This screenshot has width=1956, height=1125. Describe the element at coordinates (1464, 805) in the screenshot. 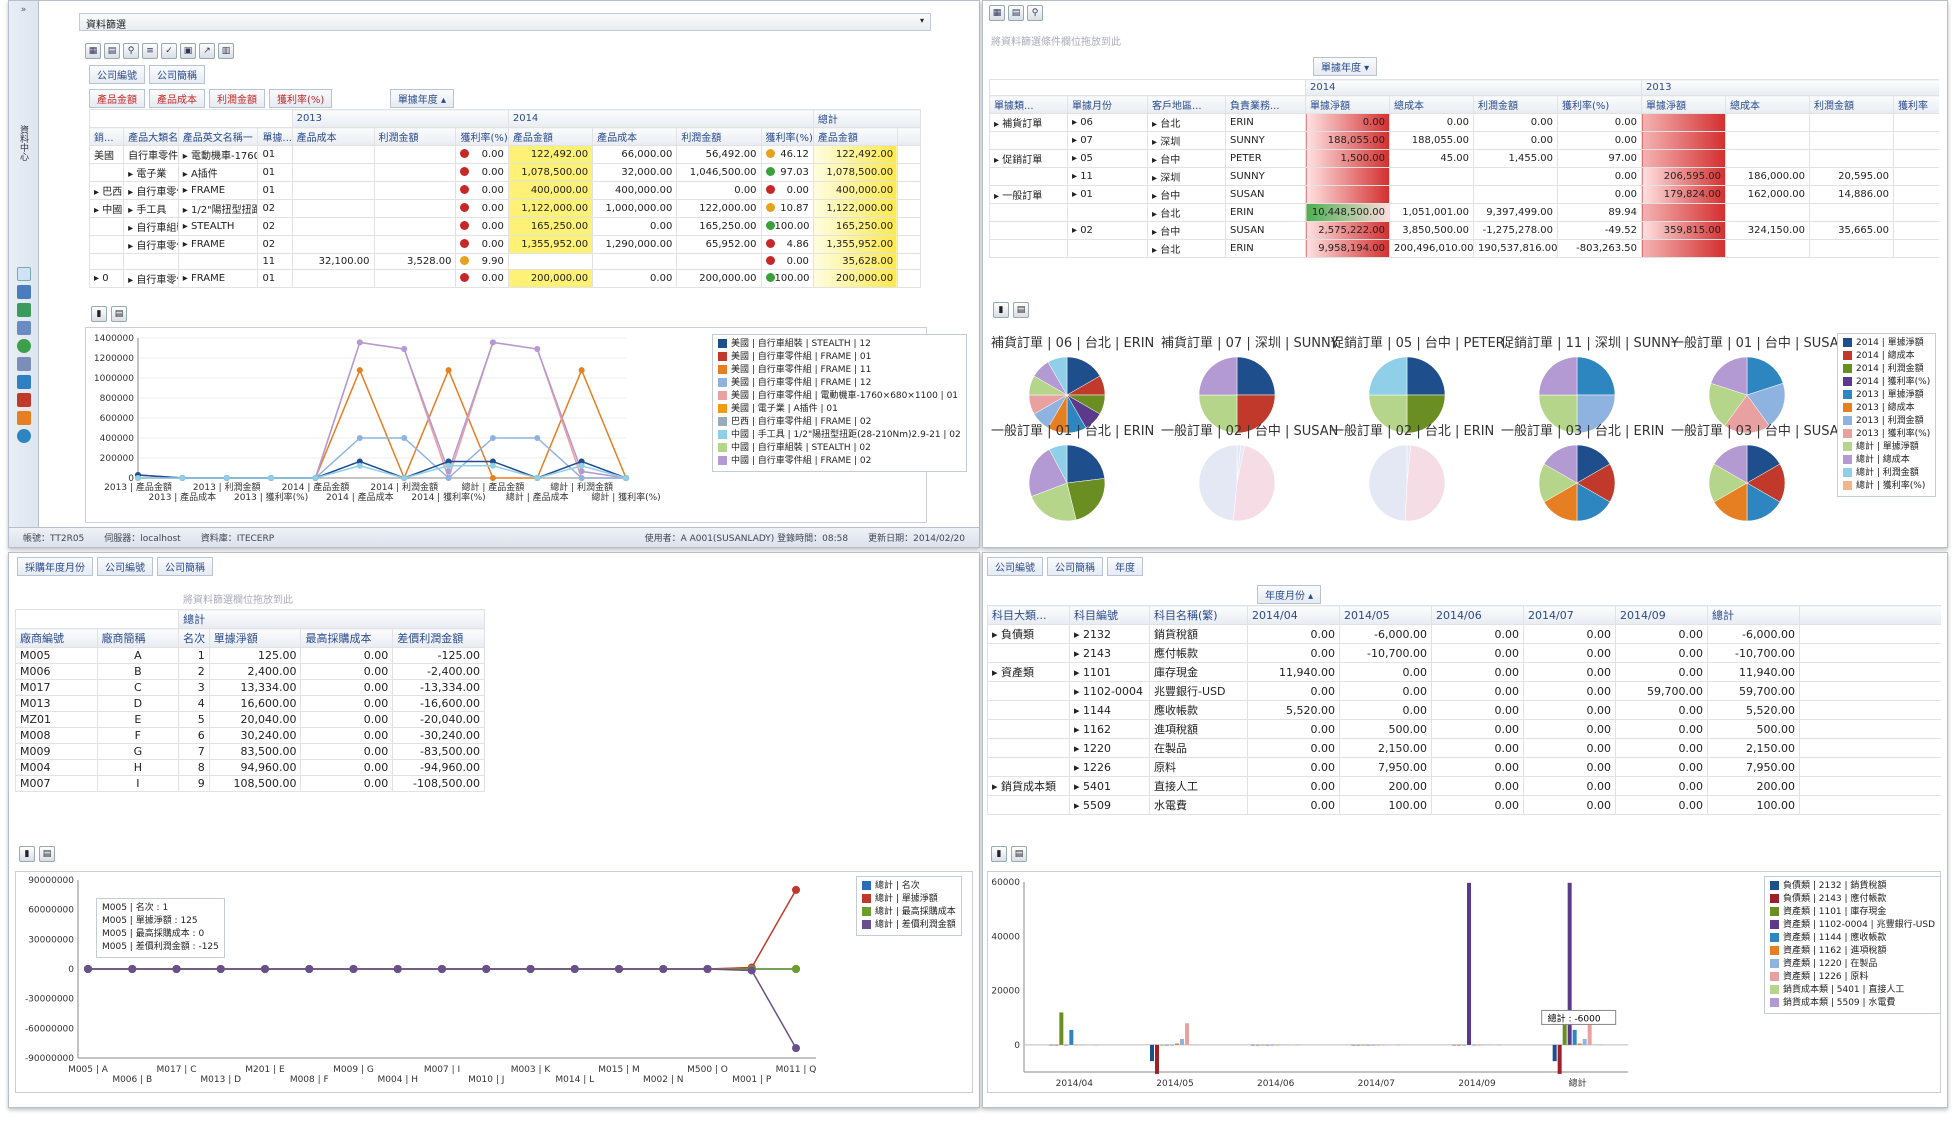

I see `table-row: ▸ 5509 水電費 0.00 100.00 0.00 0.00 0.00 100.00` at that location.